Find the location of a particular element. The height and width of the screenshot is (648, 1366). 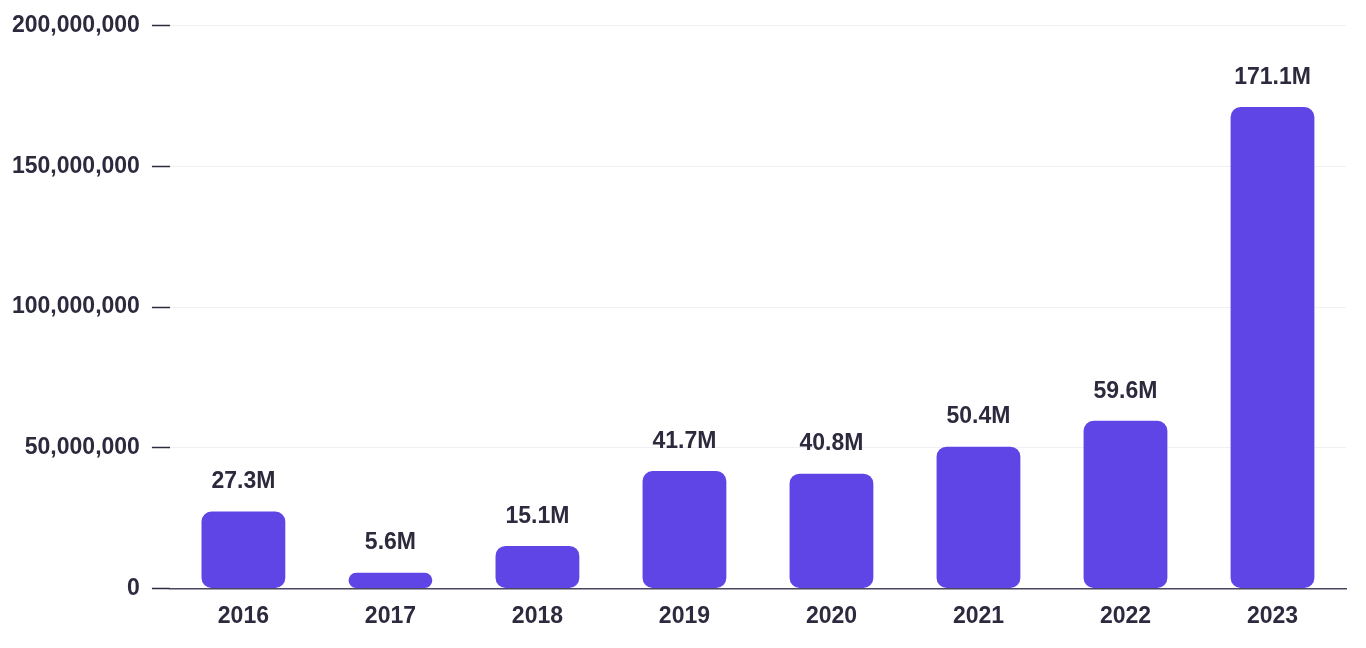

data-label: 27.3M is located at coordinates (243, 480).